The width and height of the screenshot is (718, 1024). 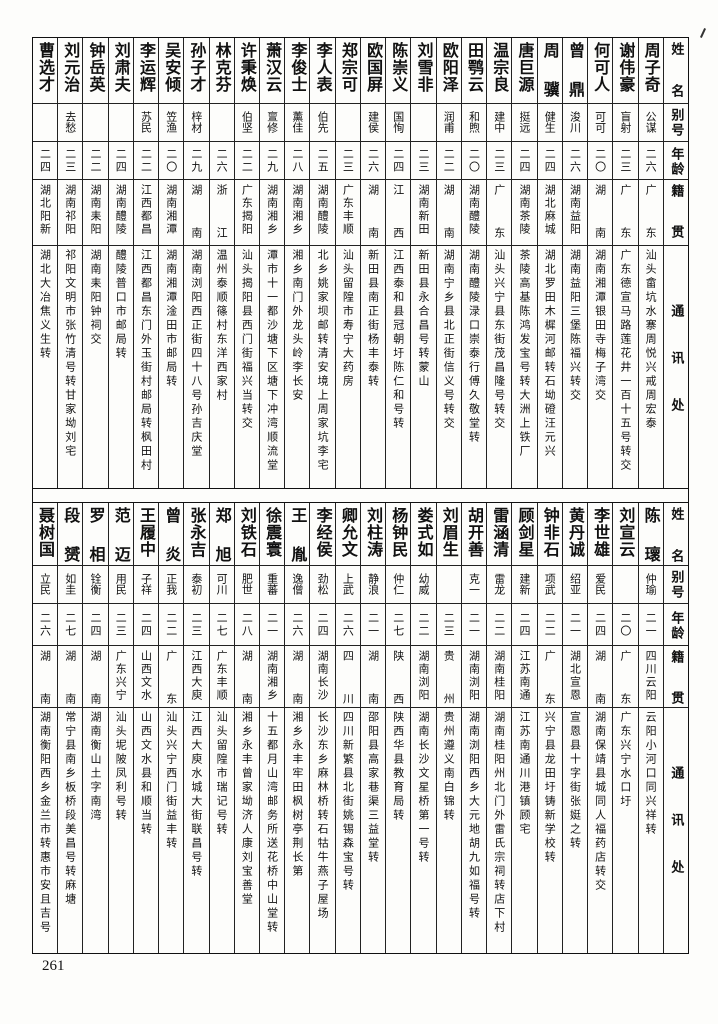 I want to click on age-cell: 二二, so click(x=95, y=161).